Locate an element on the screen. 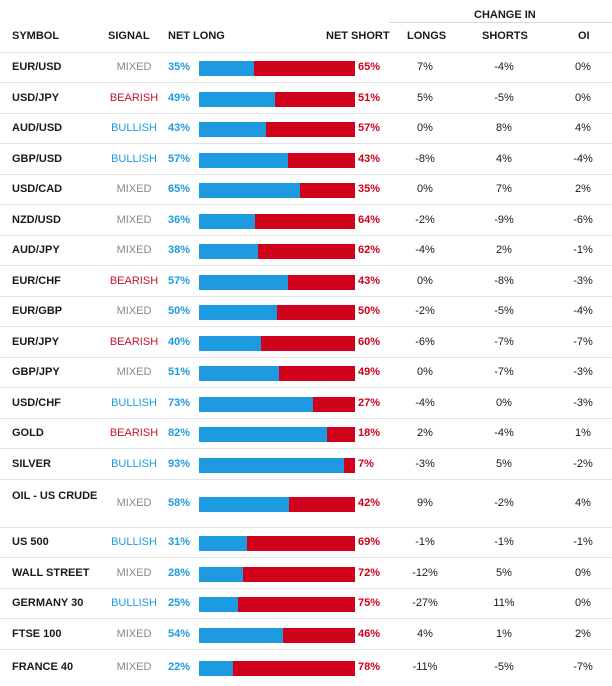 The height and width of the screenshot is (686, 612). symbol-cell: AUD/USD is located at coordinates (37, 128).